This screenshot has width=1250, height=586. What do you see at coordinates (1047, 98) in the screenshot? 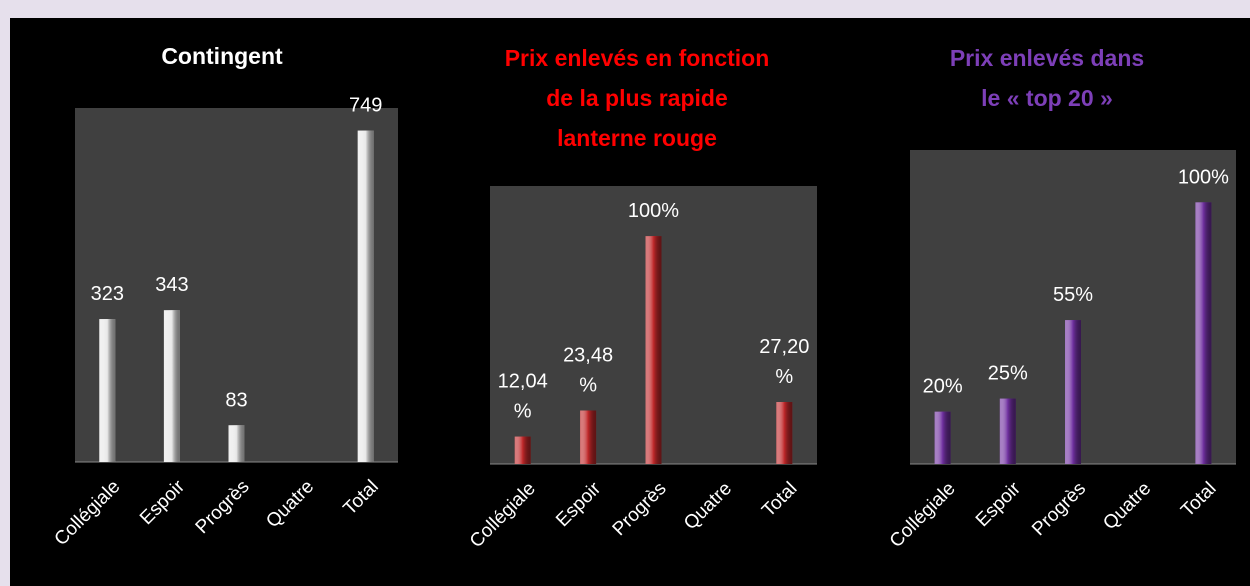
I see `chart-title: le « top 20 »` at bounding box center [1047, 98].